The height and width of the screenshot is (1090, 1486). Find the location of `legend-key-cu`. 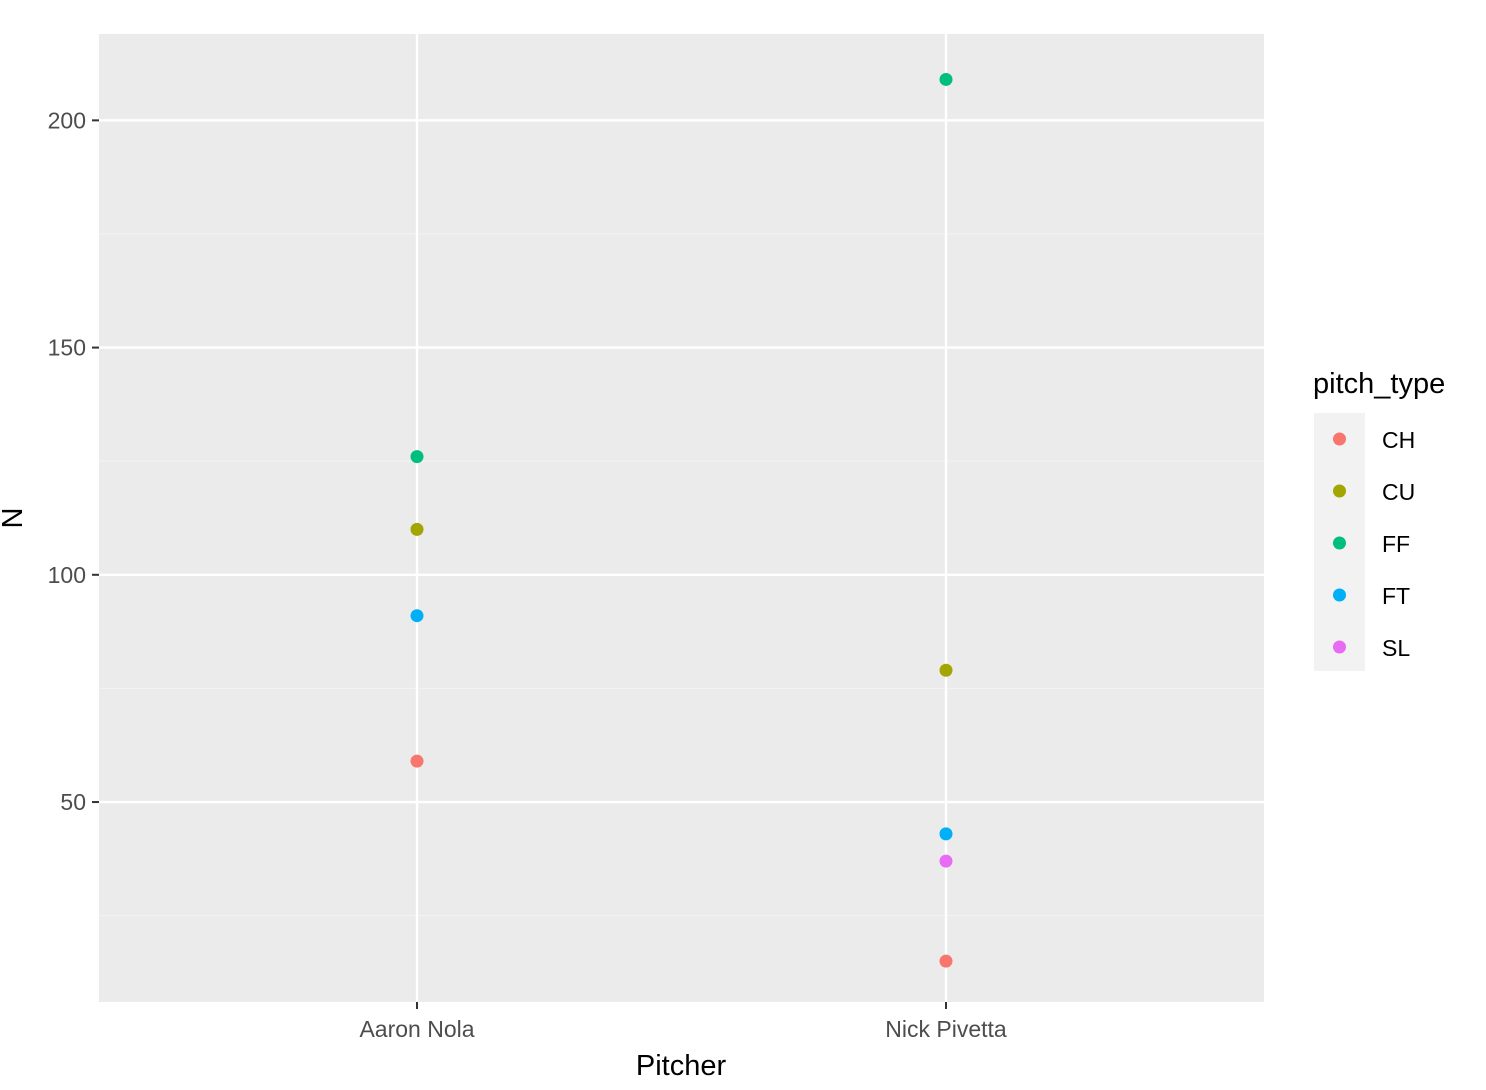

legend-key-cu is located at coordinates (1339, 491).